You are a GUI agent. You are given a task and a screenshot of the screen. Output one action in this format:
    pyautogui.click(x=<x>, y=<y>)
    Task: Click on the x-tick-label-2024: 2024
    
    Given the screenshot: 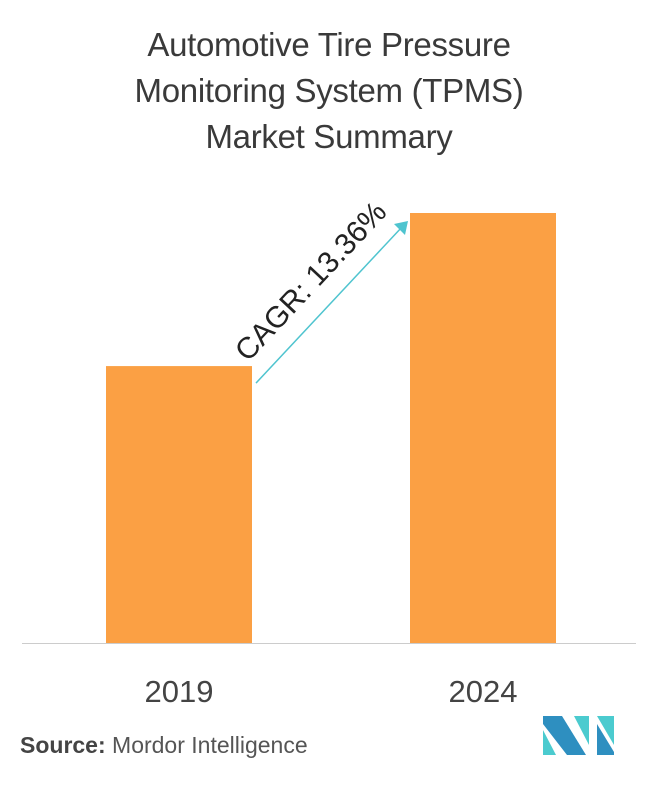 What is the action you would take?
    pyautogui.click(x=483, y=691)
    